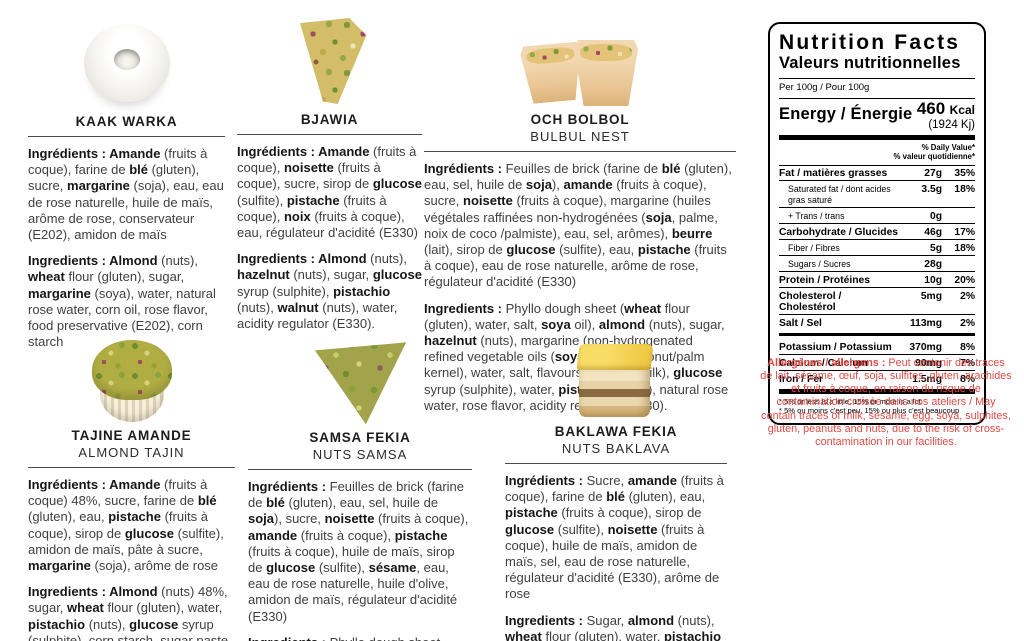  Describe the element at coordinates (877, 263) in the screenshot. I see `nutrition-row-sugars: Sugars / Sucres 28g` at that location.